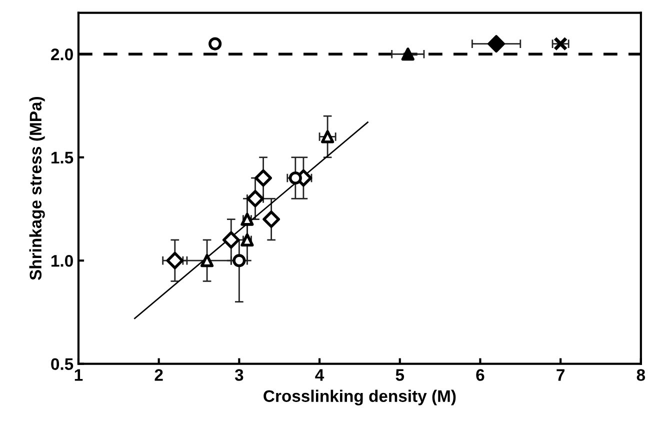 Image resolution: width=654 pixels, height=428 pixels. I want to click on x-tick-label: 6, so click(480, 375).